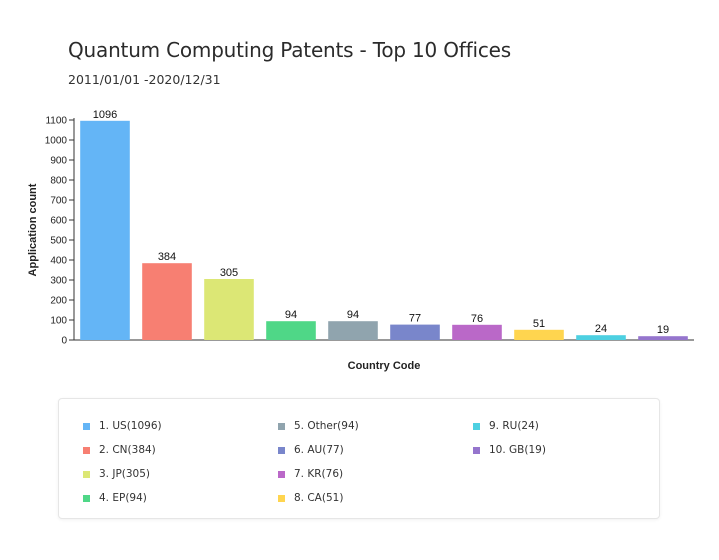  What do you see at coordinates (58, 301) in the screenshot?
I see `y-tick-label: 200` at bounding box center [58, 301].